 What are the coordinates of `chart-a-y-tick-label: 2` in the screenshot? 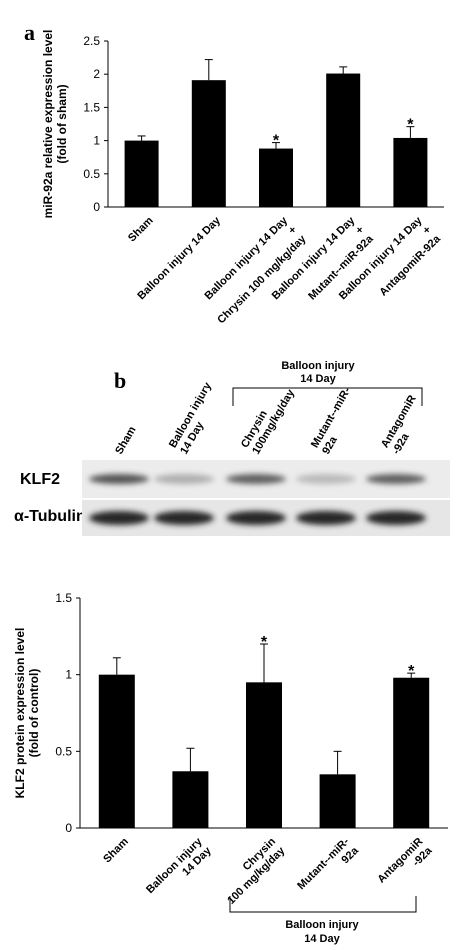 It's located at (96, 74).